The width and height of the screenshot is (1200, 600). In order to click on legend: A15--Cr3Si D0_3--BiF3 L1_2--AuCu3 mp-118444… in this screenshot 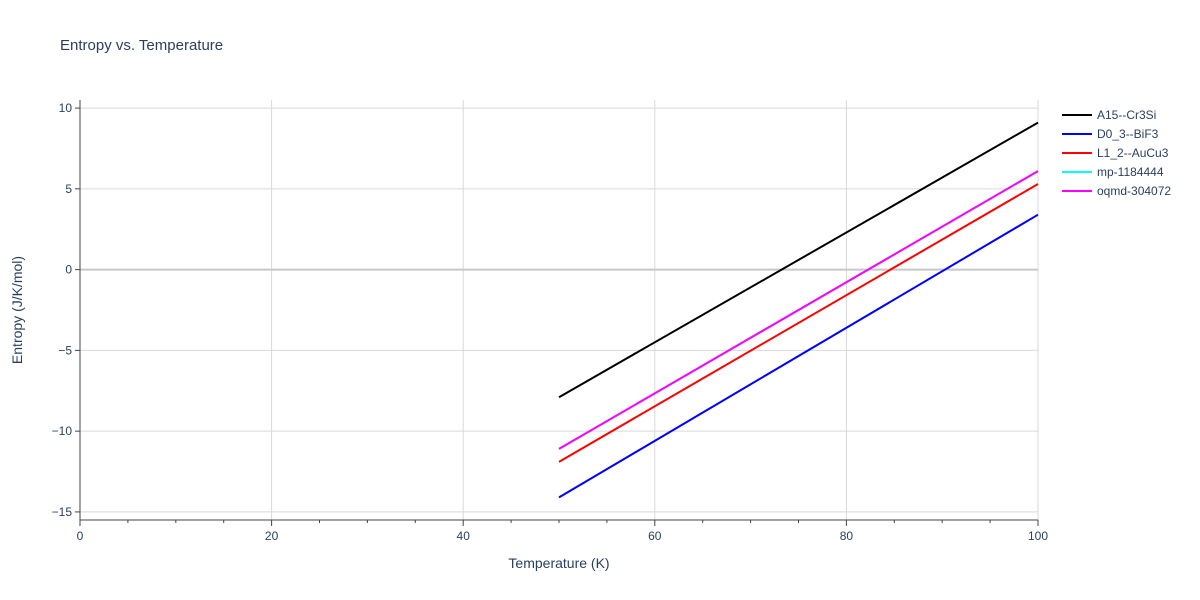, I will do `click(1116, 153)`.